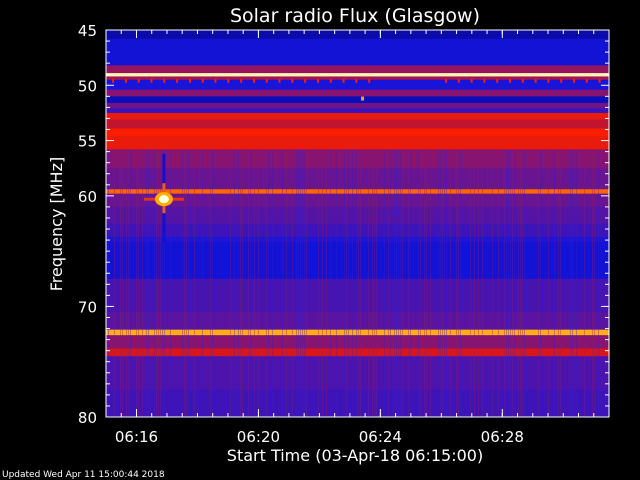 The width and height of the screenshot is (640, 480). I want to click on y-tick-label: 80, so click(87, 418).